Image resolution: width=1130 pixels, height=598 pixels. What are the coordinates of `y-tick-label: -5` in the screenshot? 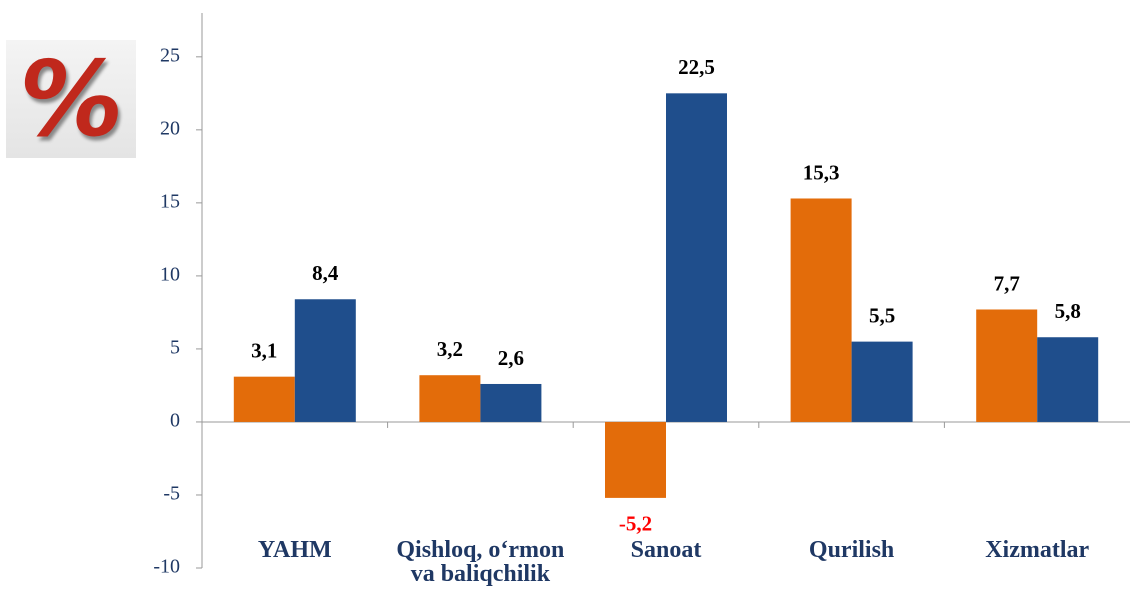 It's located at (171, 494).